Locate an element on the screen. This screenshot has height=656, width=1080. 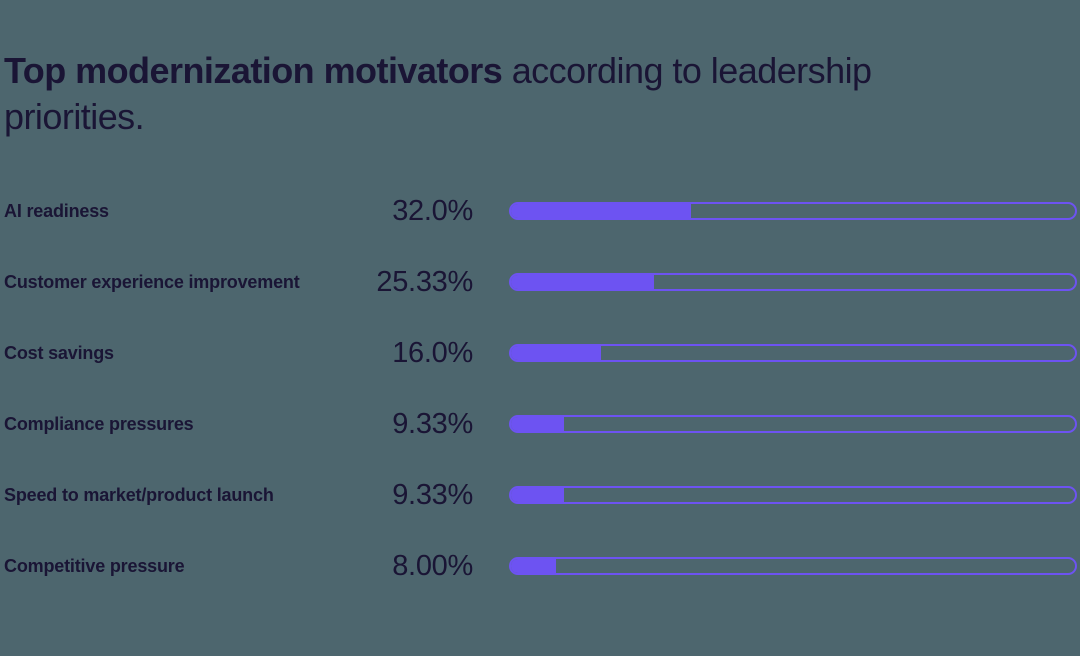
value-label: 25.33% is located at coordinates (424, 281).